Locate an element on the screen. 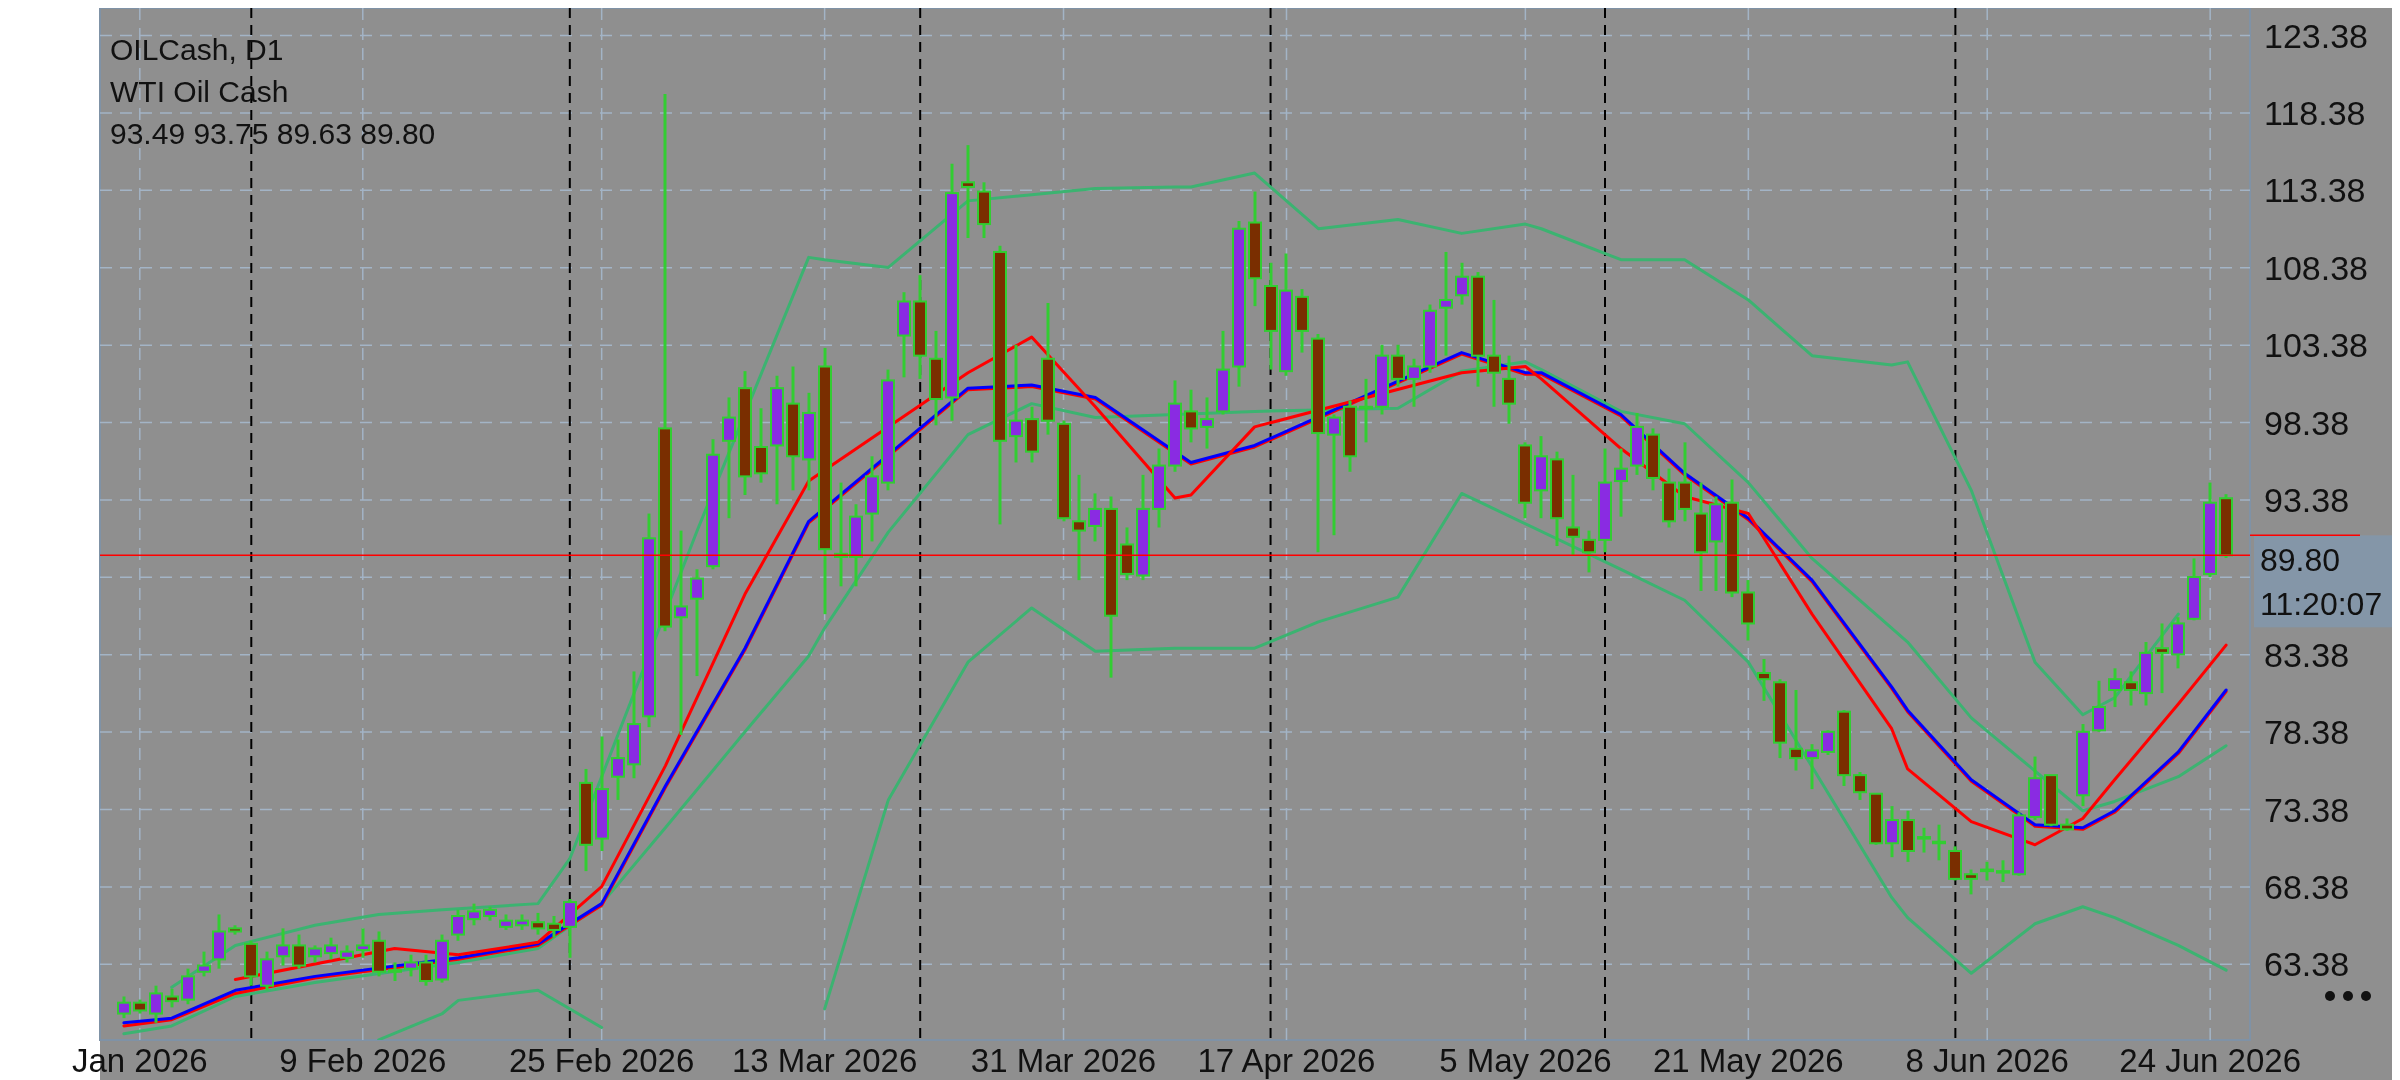  x-tick-label: 8 Jun 2026 is located at coordinates (1987, 1060).